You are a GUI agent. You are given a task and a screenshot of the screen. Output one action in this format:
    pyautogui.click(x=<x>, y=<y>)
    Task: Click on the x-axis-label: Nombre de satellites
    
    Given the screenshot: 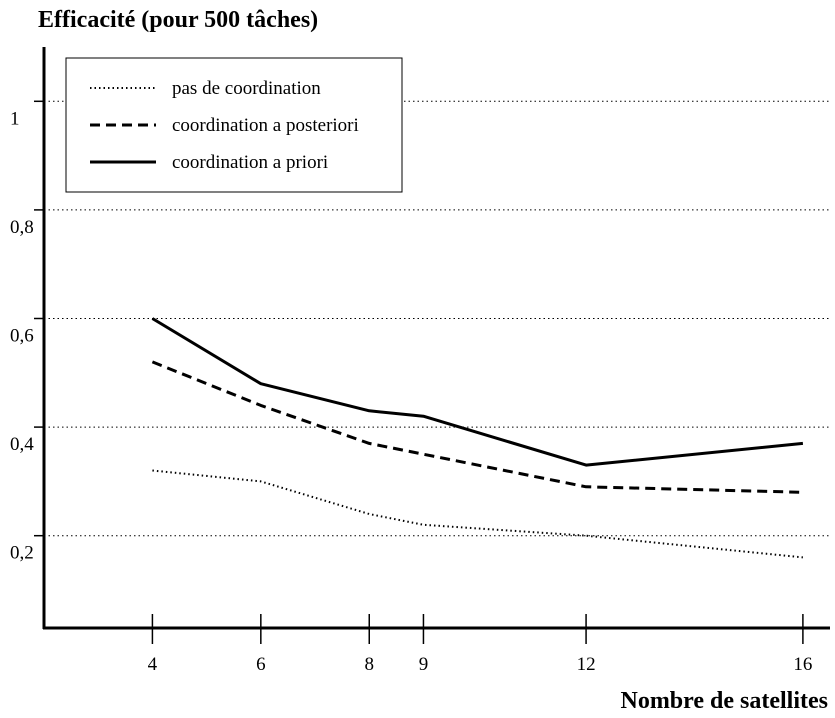 What is the action you would take?
    pyautogui.click(x=724, y=701)
    